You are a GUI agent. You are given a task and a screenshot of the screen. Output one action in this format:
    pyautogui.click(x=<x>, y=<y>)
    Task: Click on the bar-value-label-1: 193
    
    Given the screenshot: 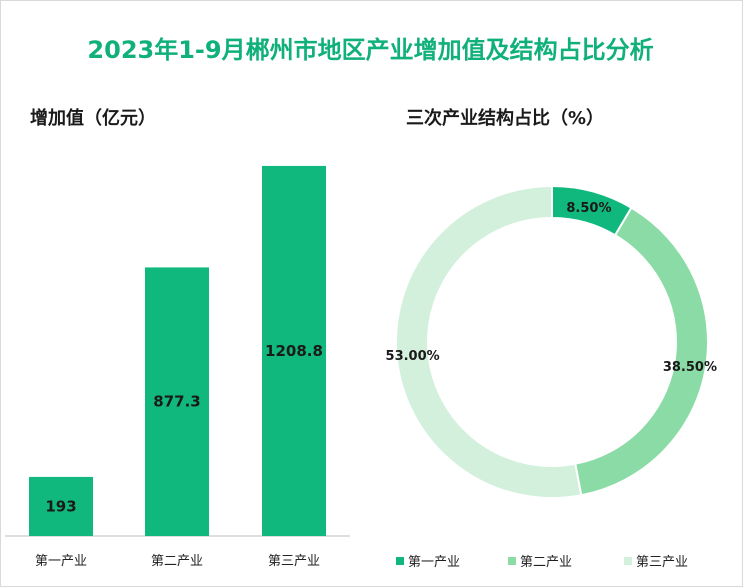 What is the action you would take?
    pyautogui.click(x=60, y=506)
    